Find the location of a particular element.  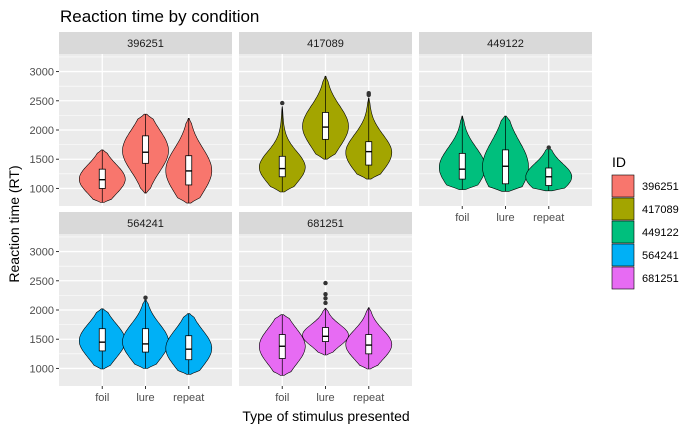

legend-title: ID is located at coordinates (619, 162).